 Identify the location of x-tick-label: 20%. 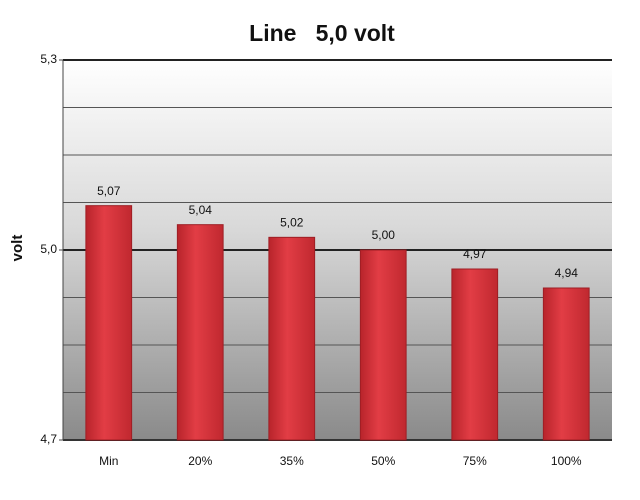
(200, 461).